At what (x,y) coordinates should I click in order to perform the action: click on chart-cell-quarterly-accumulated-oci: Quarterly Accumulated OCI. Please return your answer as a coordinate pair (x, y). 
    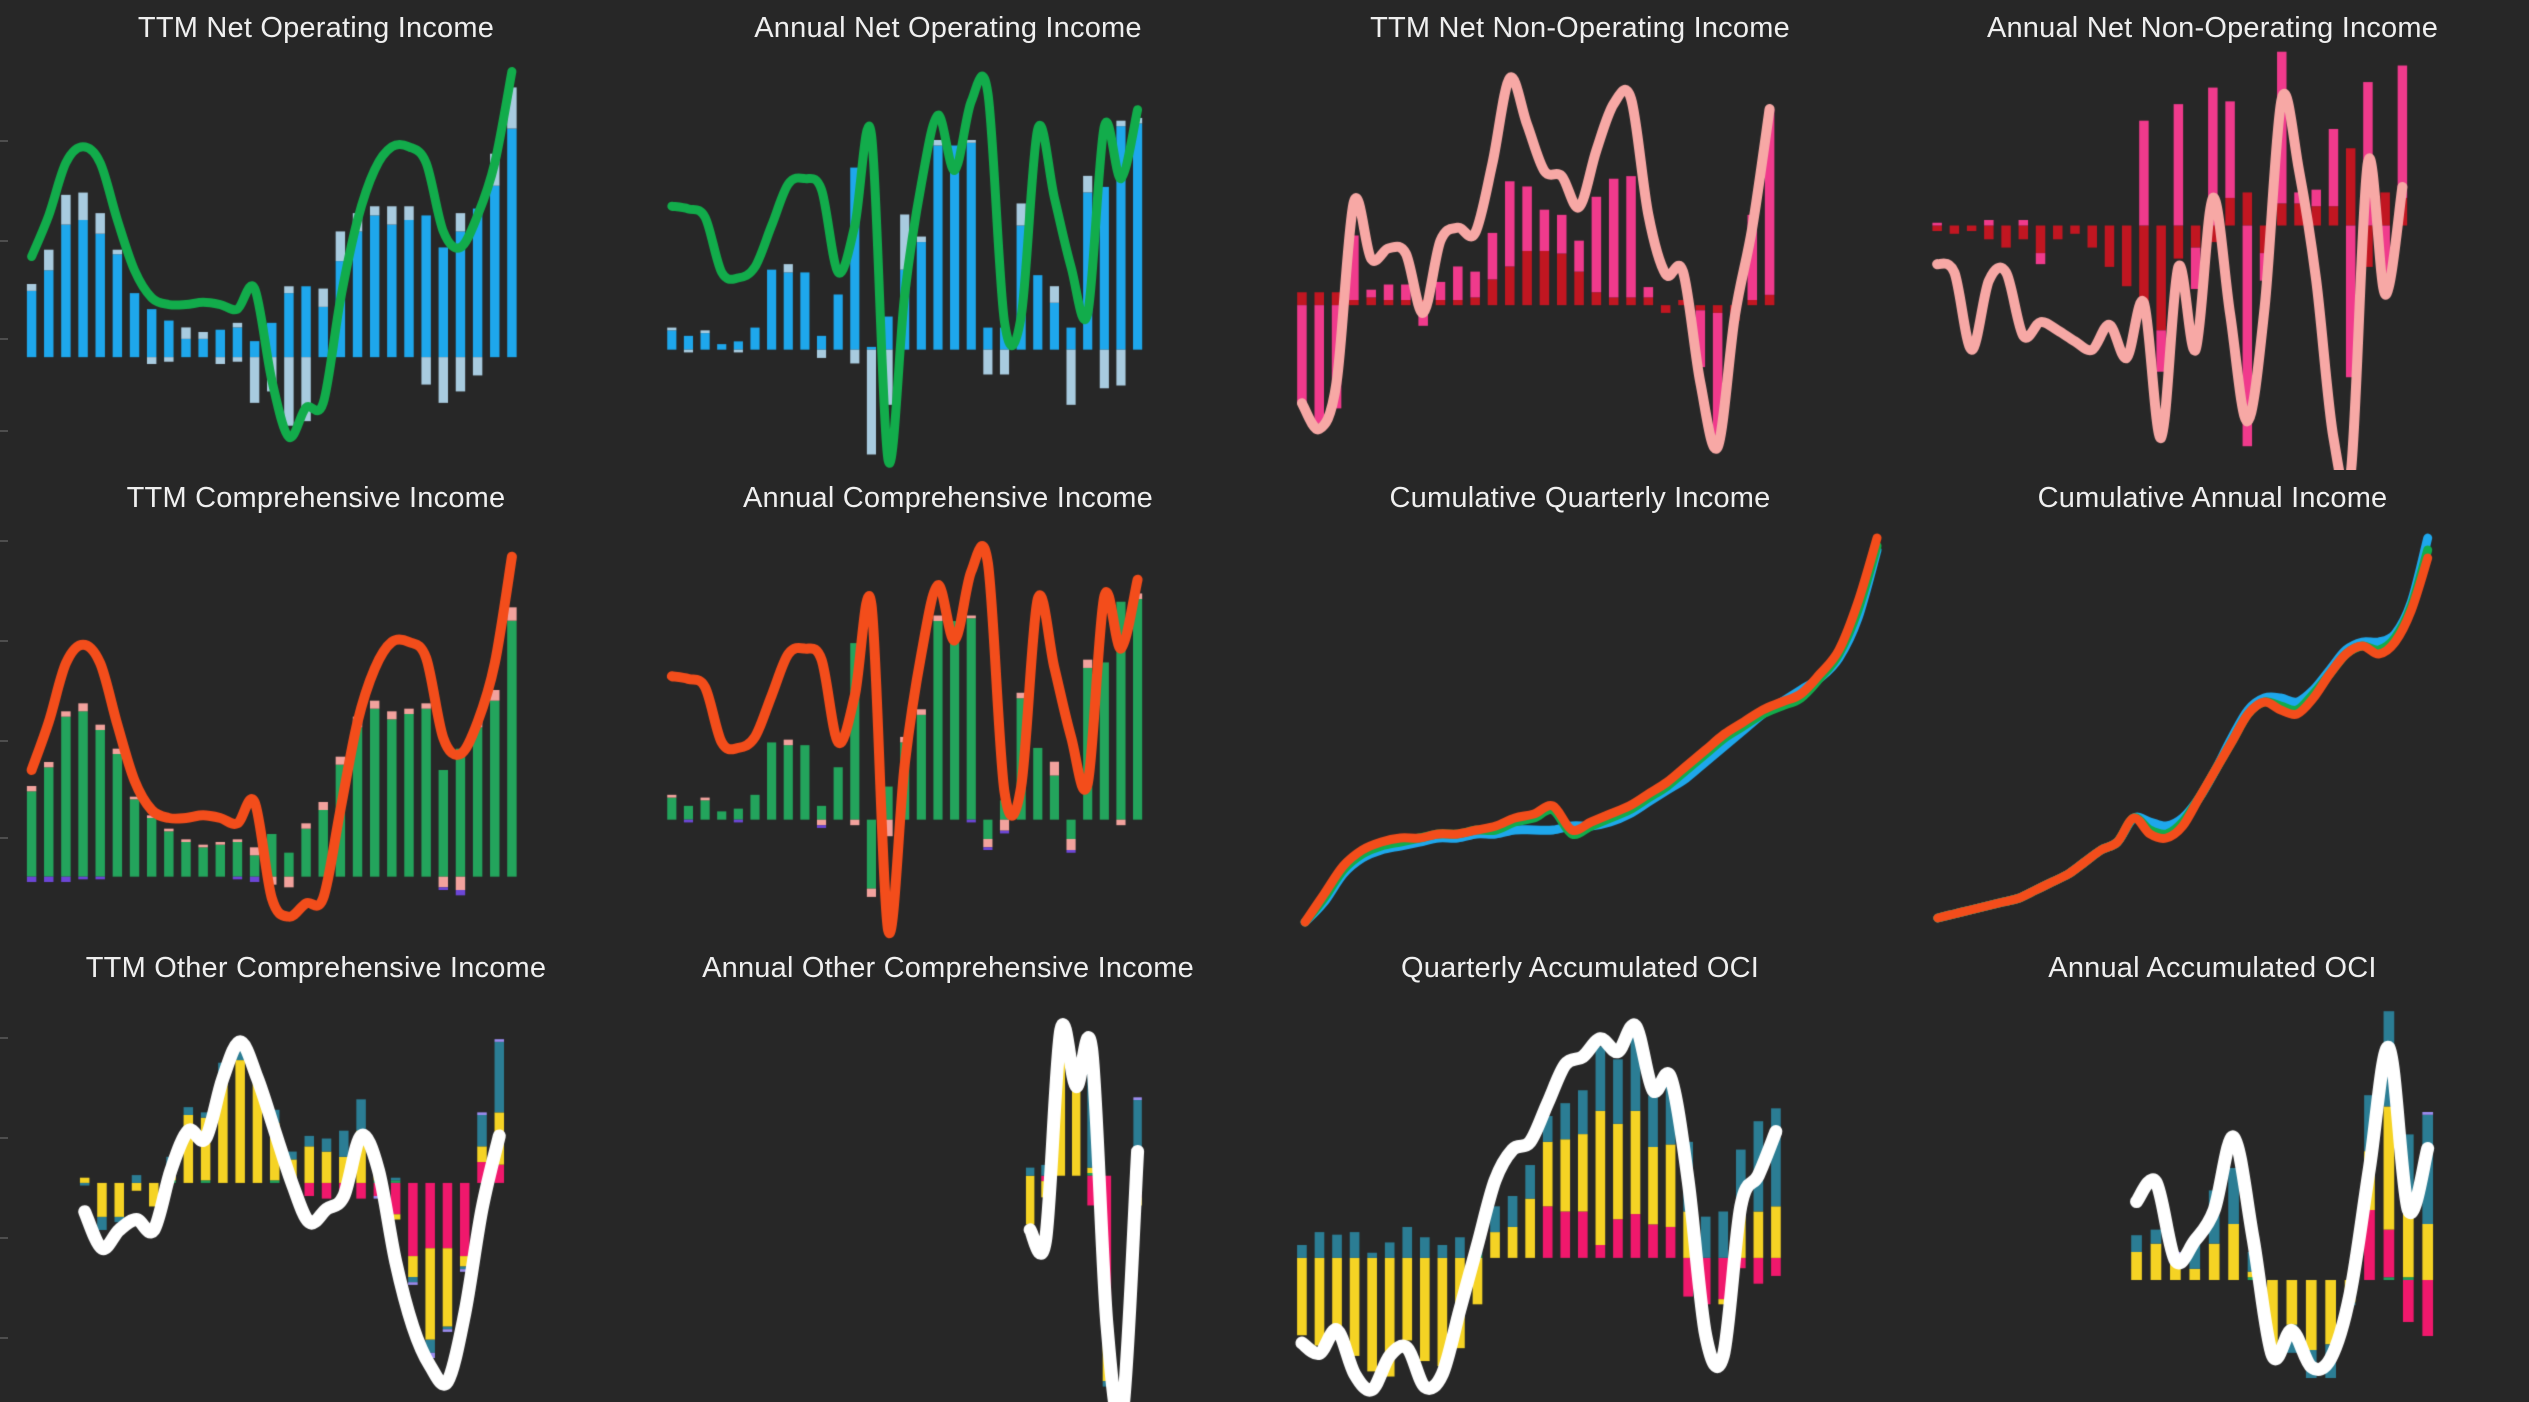
    Looking at the image, I should click on (1580, 1171).